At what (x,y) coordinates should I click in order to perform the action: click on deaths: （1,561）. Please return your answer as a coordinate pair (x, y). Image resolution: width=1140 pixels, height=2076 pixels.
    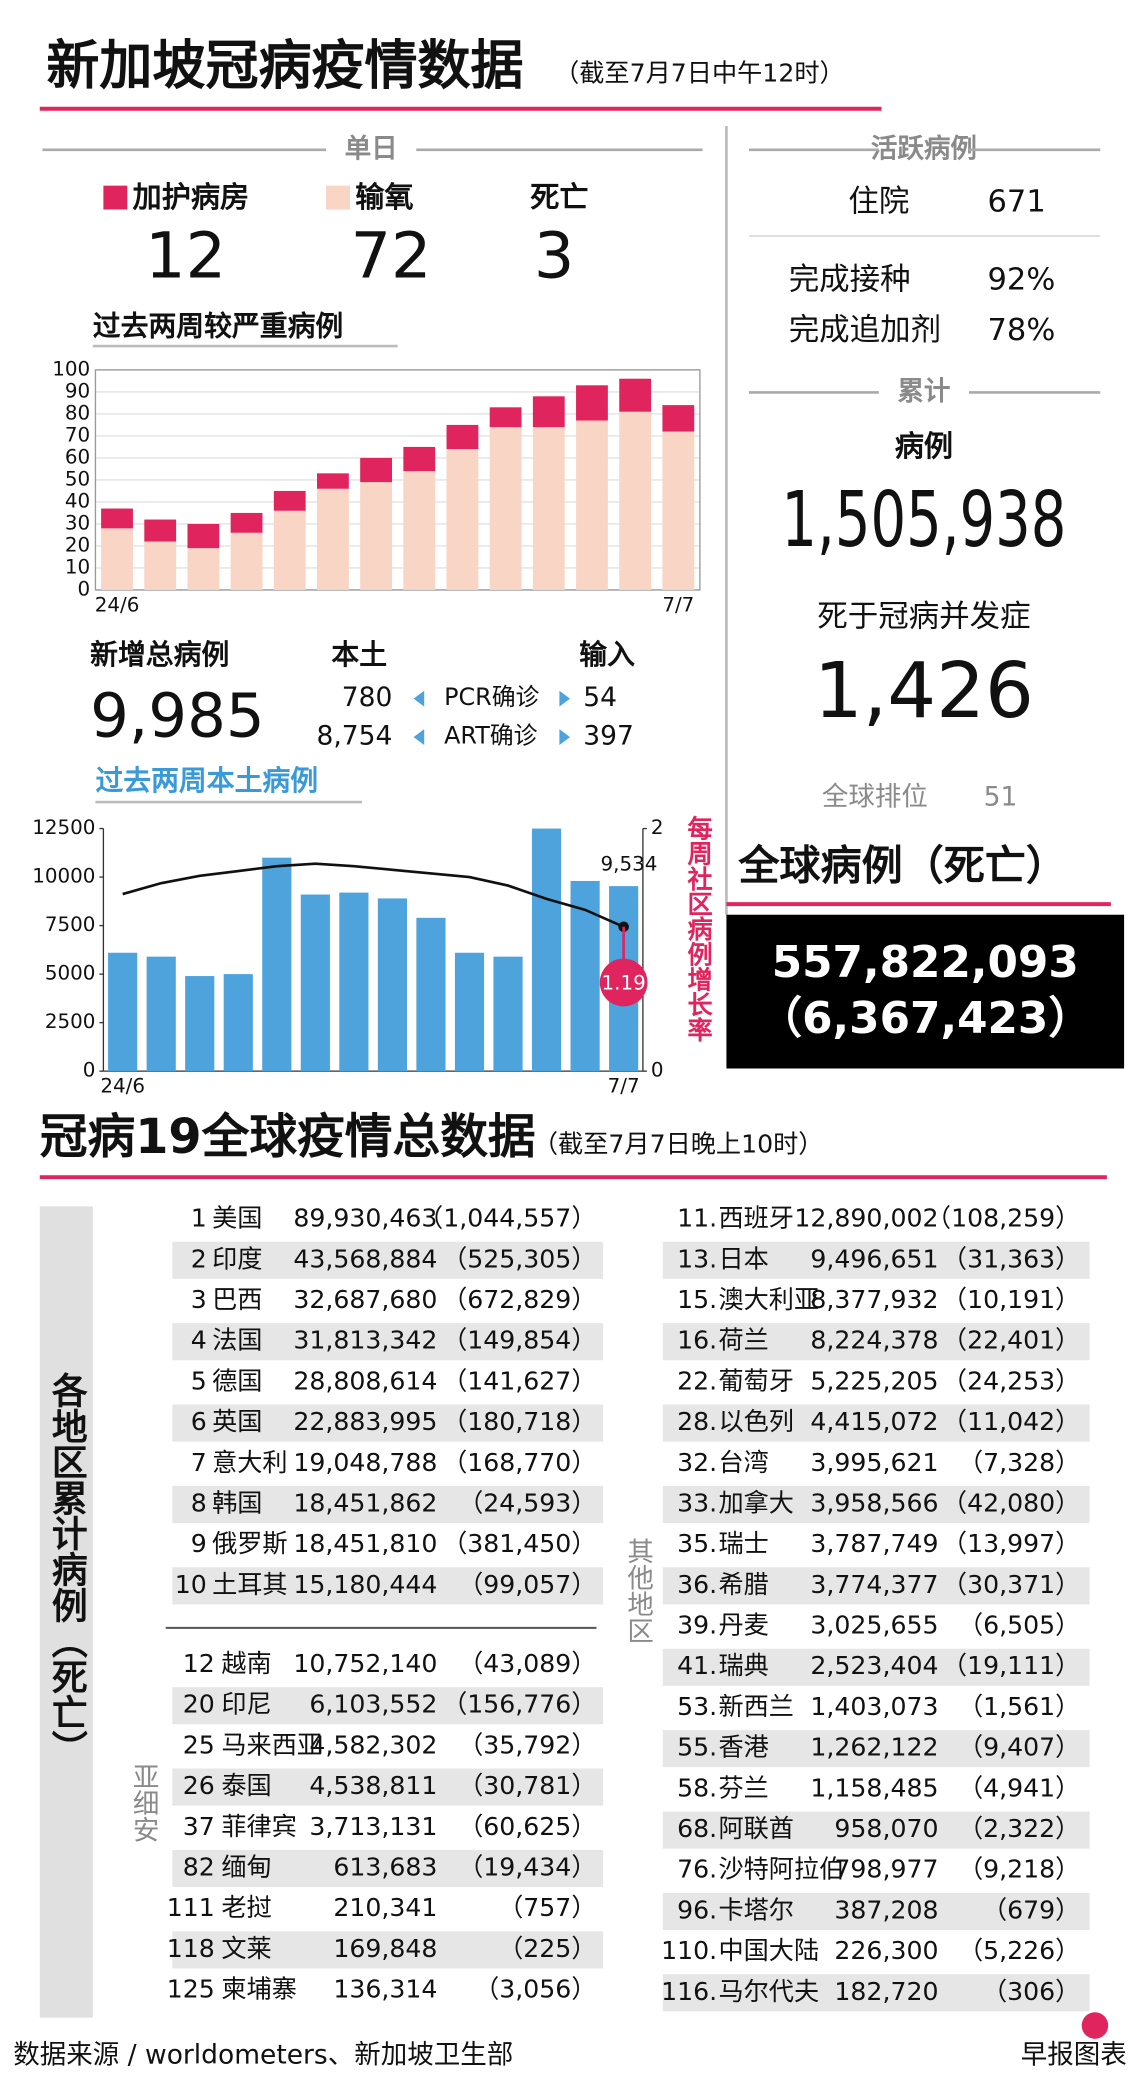
    Looking at the image, I should click on (1019, 1706).